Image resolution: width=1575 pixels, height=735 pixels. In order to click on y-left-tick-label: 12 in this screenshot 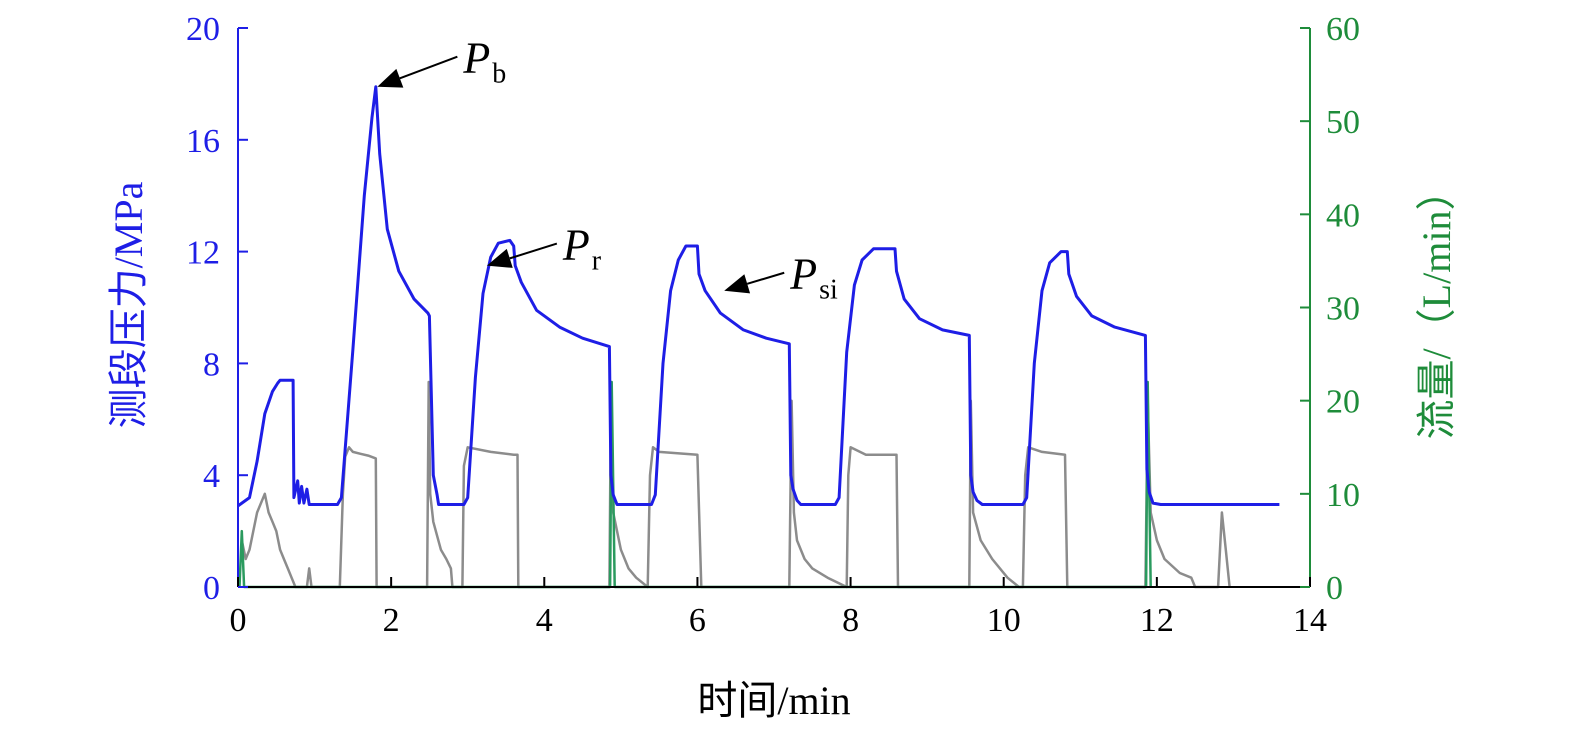, I will do `click(203, 253)`.